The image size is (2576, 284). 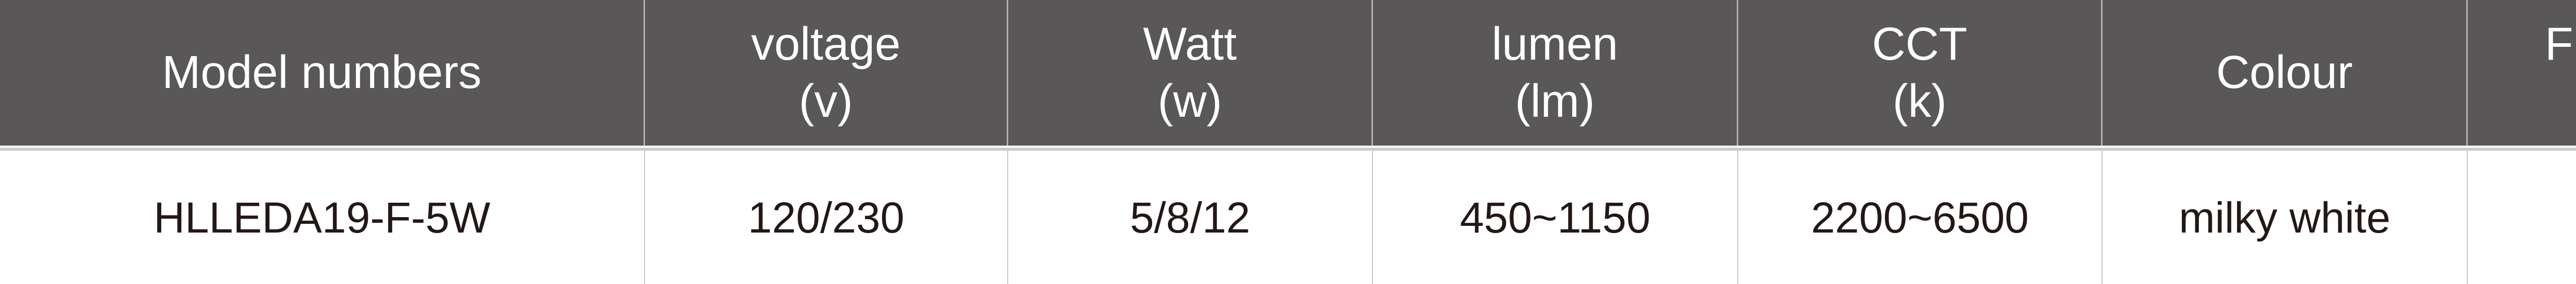 I want to click on header-cell-colour: Colour, so click(x=2285, y=73).